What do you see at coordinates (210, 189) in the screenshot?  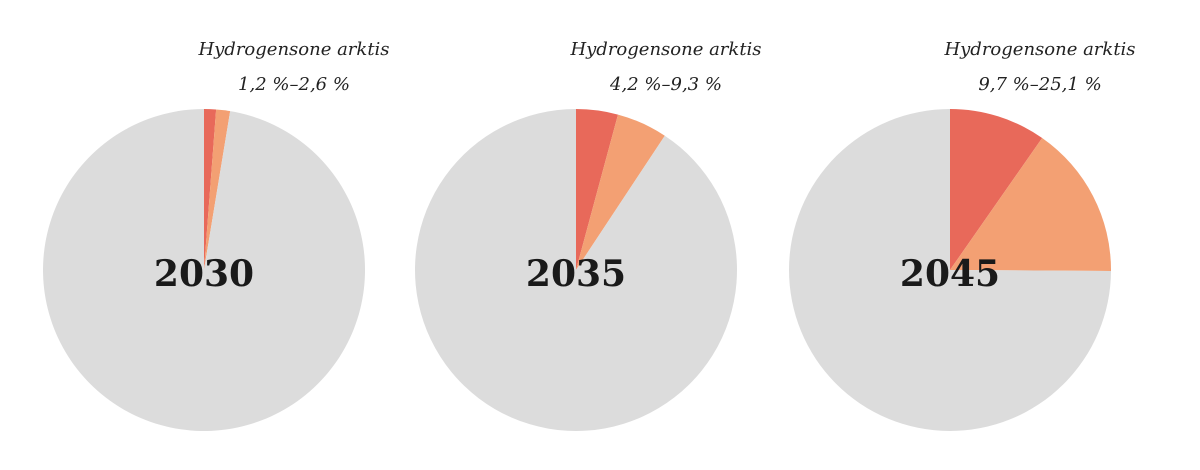 I see `zone-low-slice-2030` at bounding box center [210, 189].